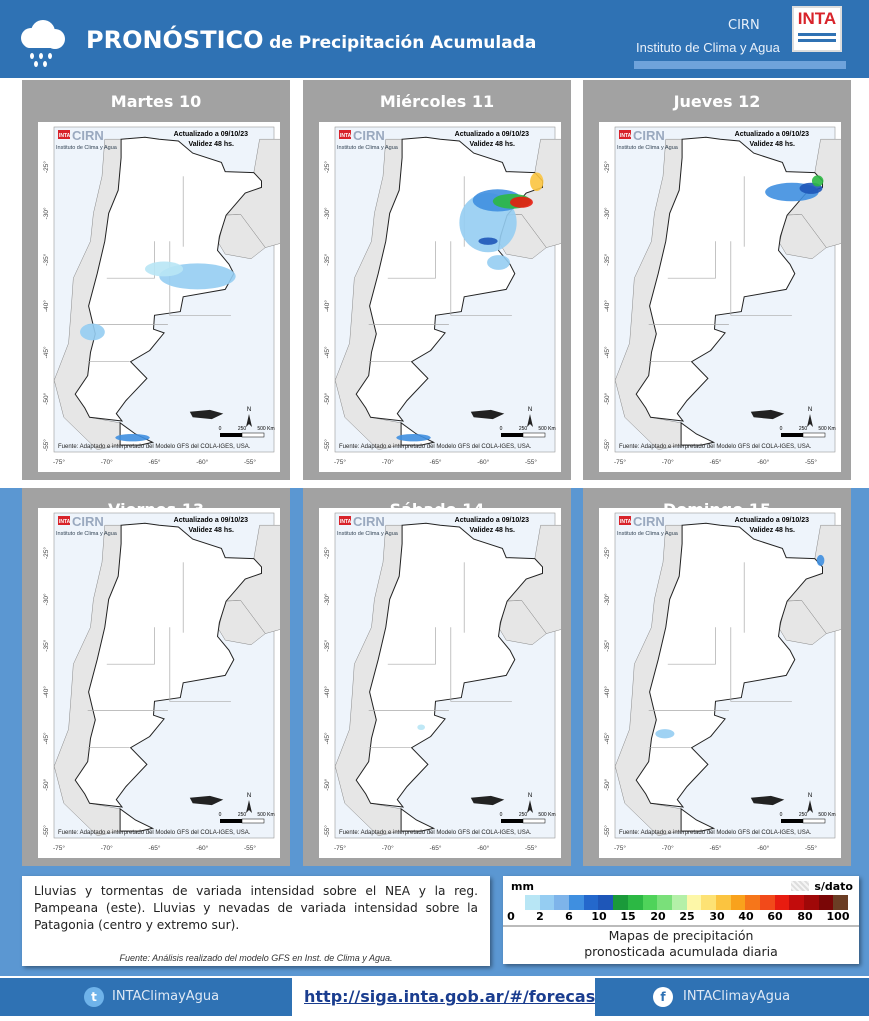 This screenshot has height=1021, width=869. What do you see at coordinates (775, 916) in the screenshot?
I see `legend-tick: 60` at bounding box center [775, 916].